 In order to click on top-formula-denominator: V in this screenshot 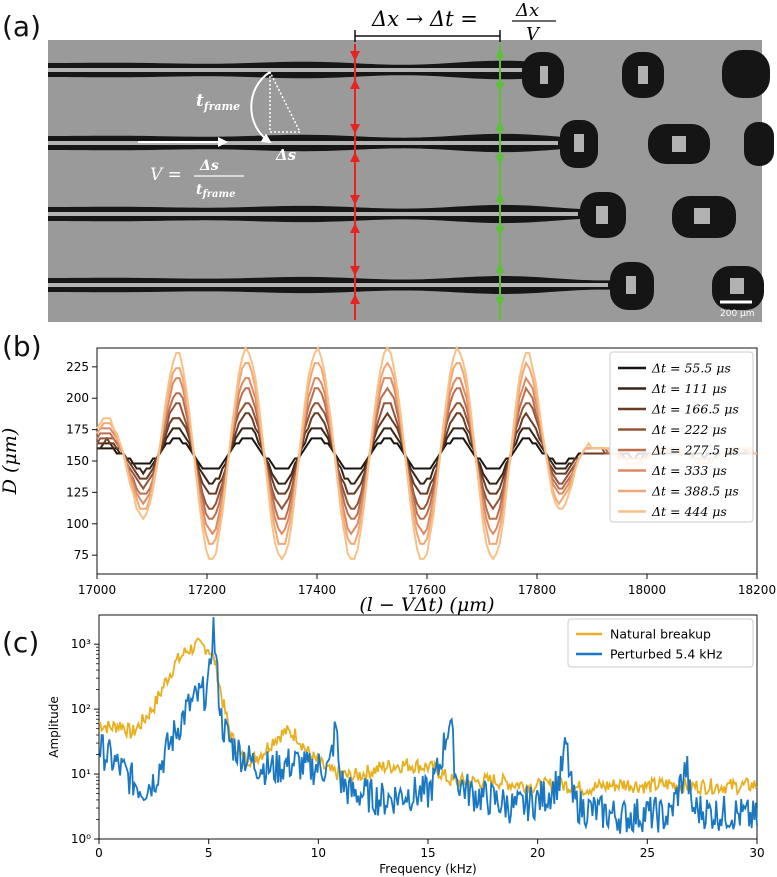, I will do `click(533, 34)`.